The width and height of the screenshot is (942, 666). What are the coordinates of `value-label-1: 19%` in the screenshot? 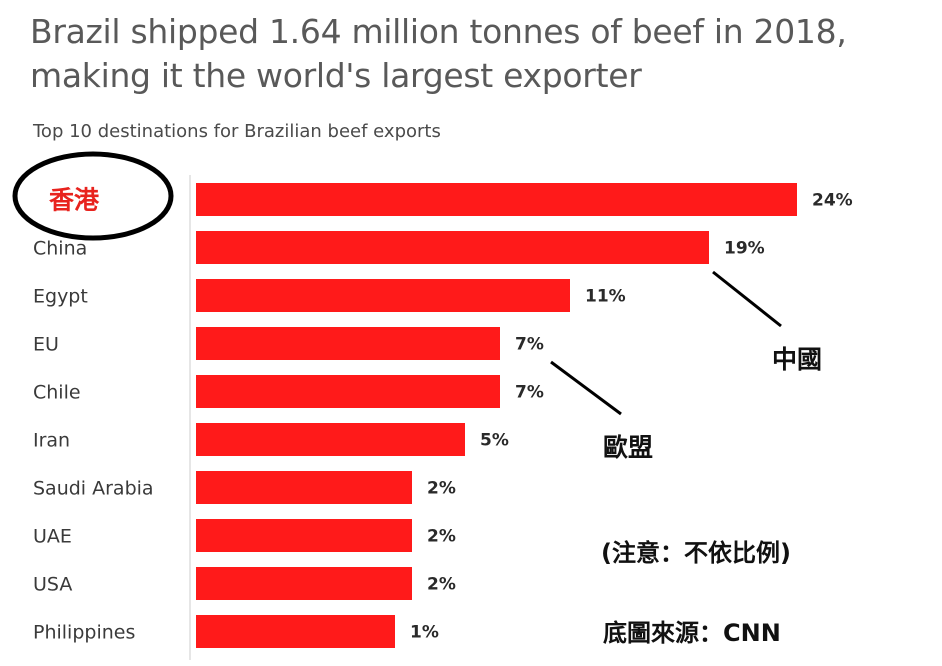 It's located at (744, 249).